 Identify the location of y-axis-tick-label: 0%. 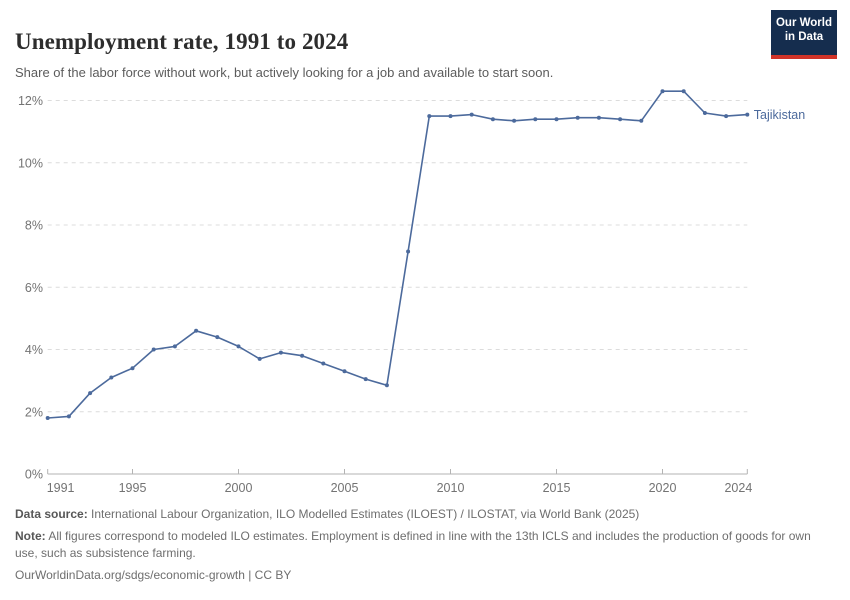
(34, 475).